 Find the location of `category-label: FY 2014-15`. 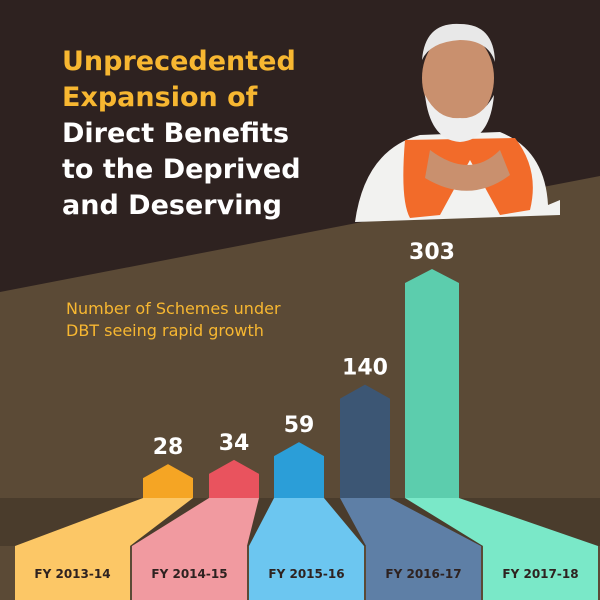

category-label: FY 2014-15 is located at coordinates (189, 574).